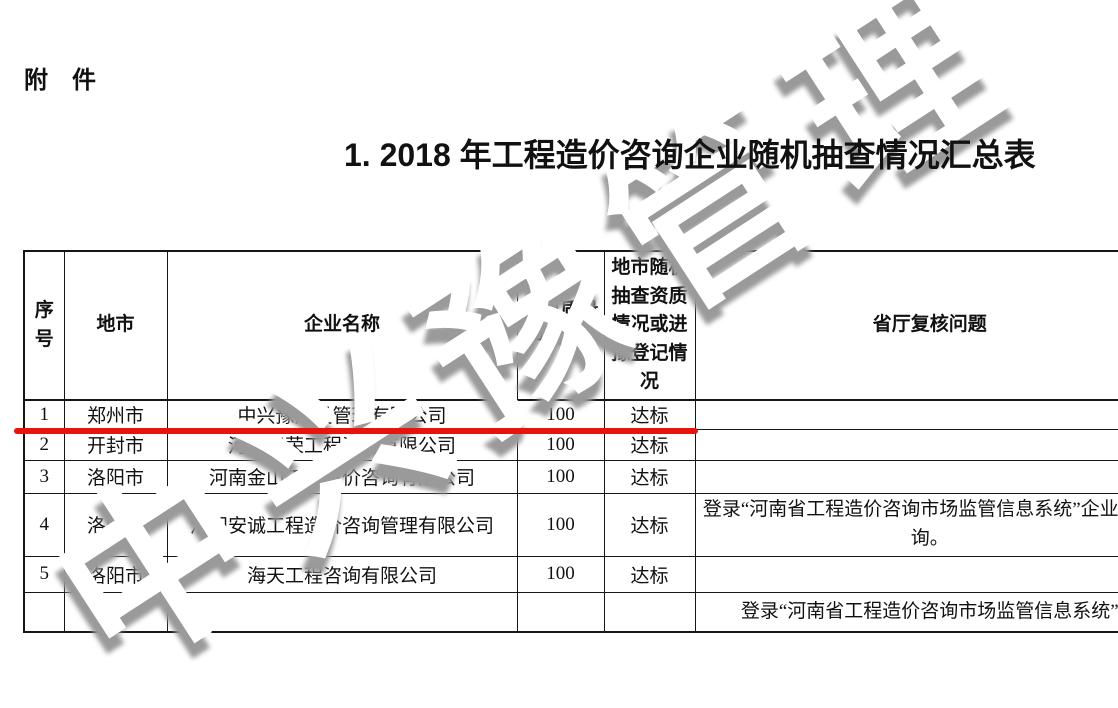 This screenshot has width=1118, height=708. I want to click on cell-score, so click(560, 612).